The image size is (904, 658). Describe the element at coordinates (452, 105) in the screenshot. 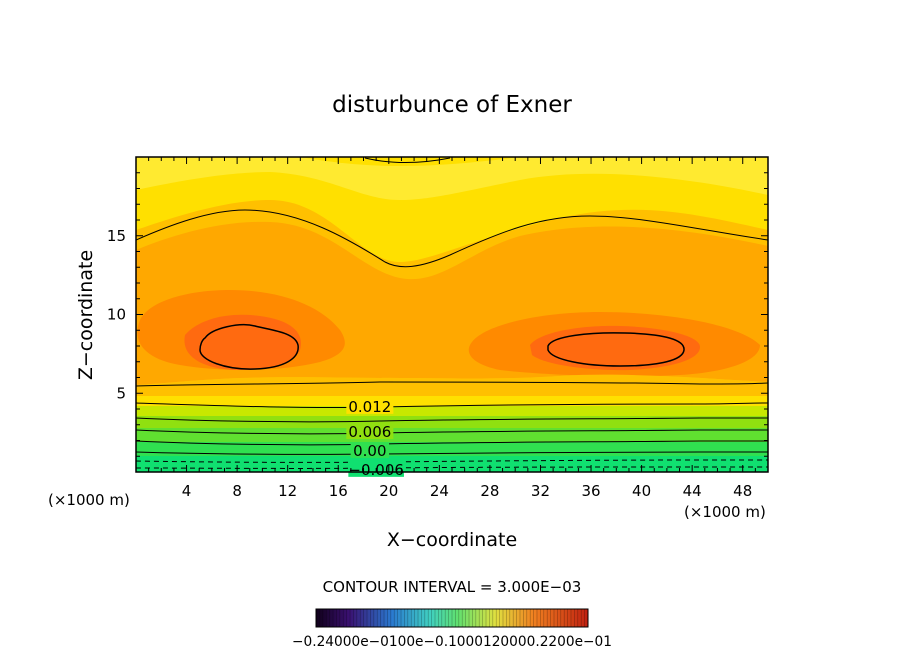

I see `chart-title: disturbunce of Exner` at that location.